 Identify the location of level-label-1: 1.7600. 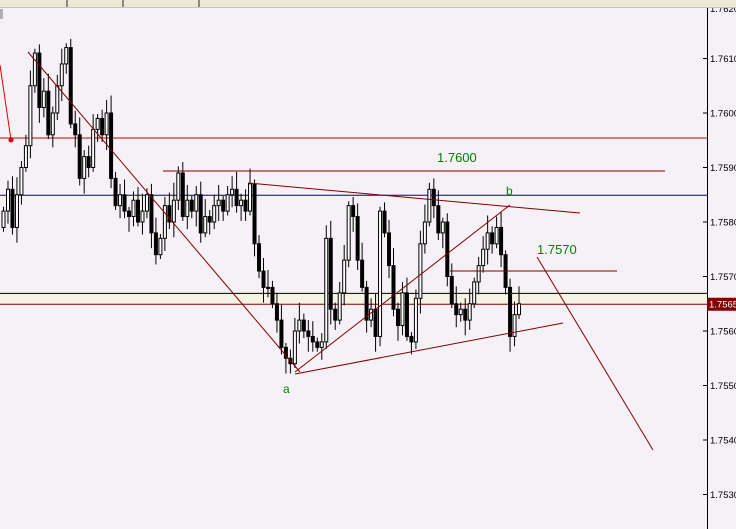
(457, 157).